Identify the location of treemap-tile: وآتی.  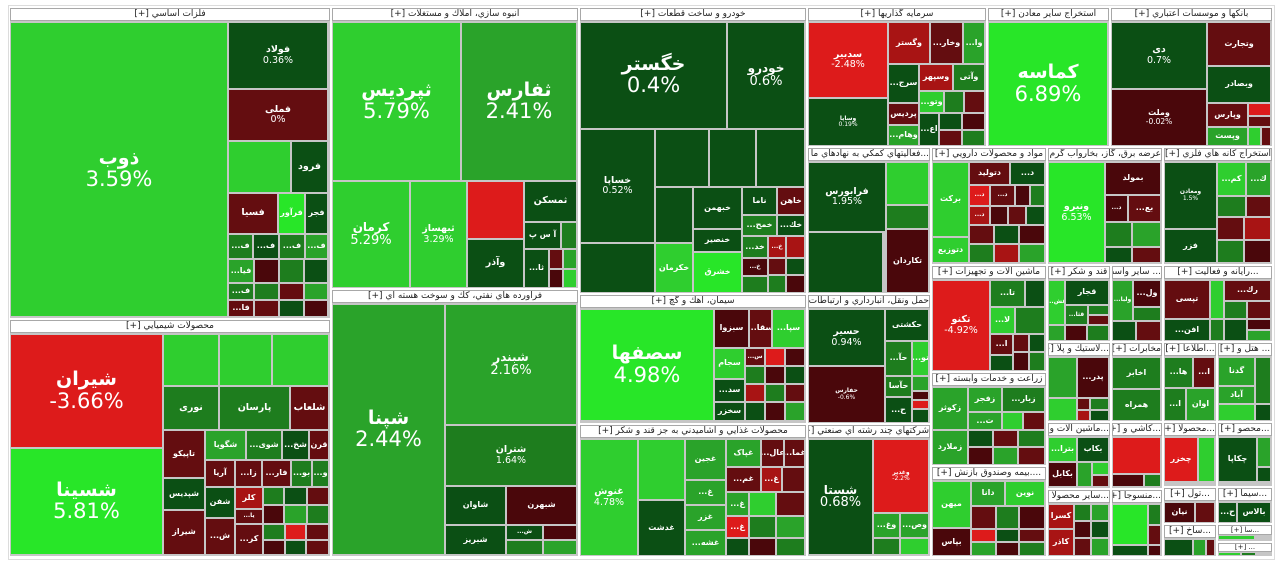
(969, 77).